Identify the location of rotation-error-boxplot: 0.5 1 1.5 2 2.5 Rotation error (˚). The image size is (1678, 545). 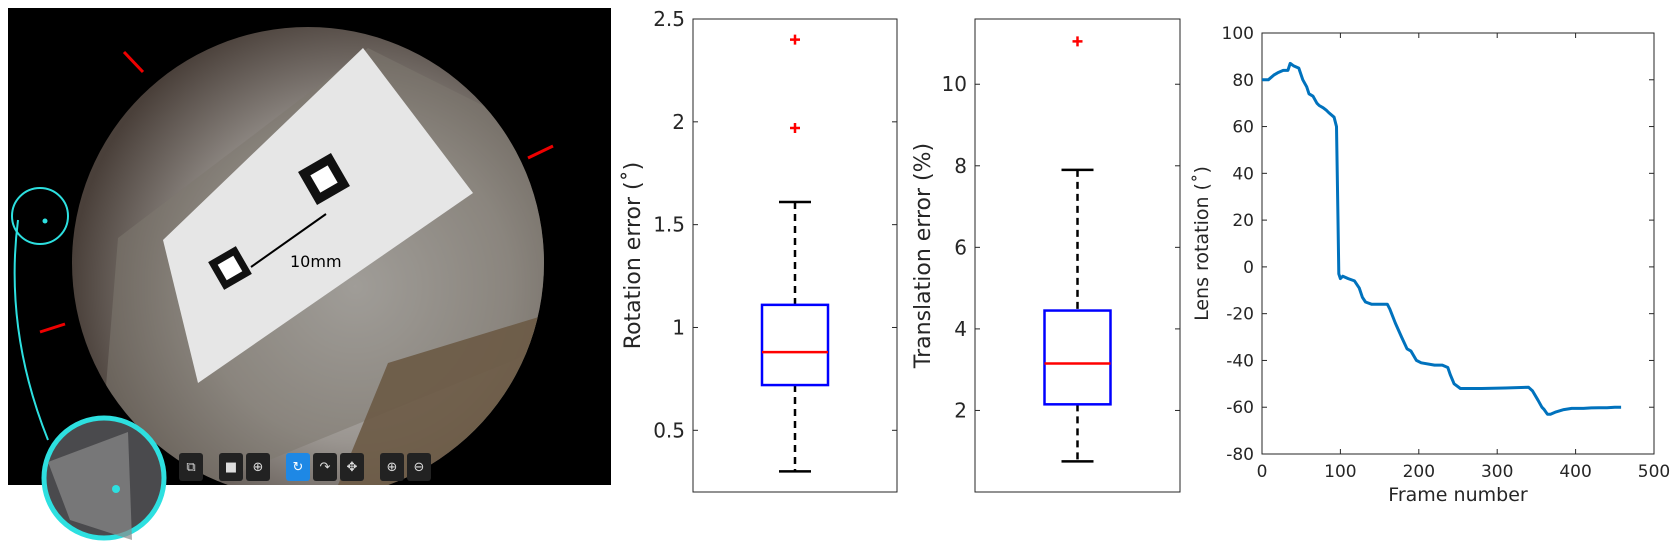
(759, 250).